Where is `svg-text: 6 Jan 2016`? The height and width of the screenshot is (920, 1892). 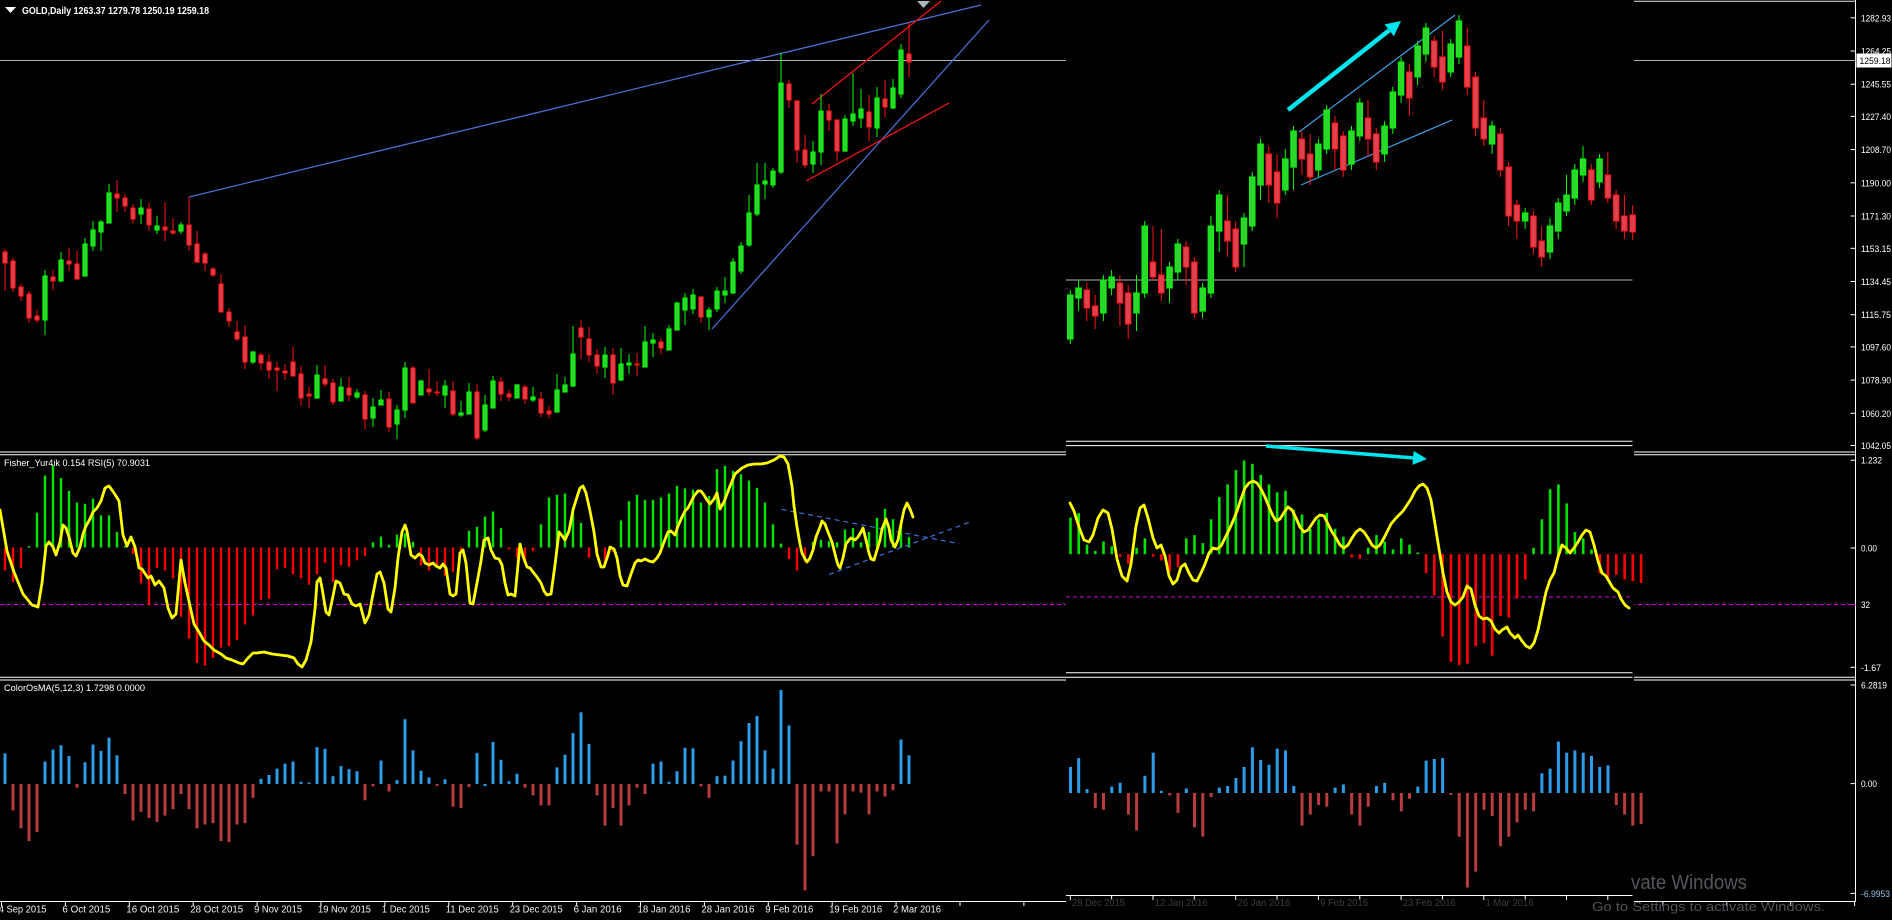
svg-text: 6 Jan 2016 is located at coordinates (598, 910).